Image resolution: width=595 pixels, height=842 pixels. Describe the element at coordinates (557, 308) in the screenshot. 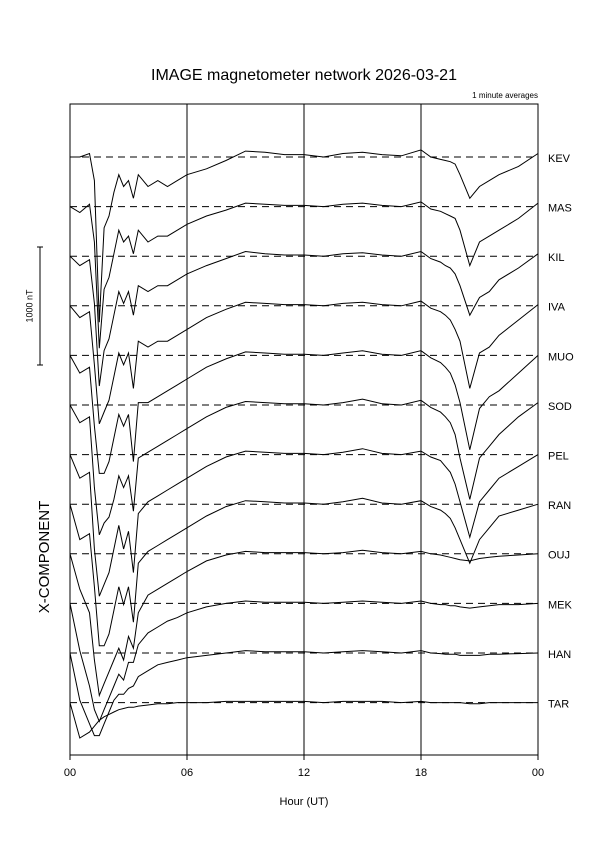

I see `station-label: IVA` at that location.